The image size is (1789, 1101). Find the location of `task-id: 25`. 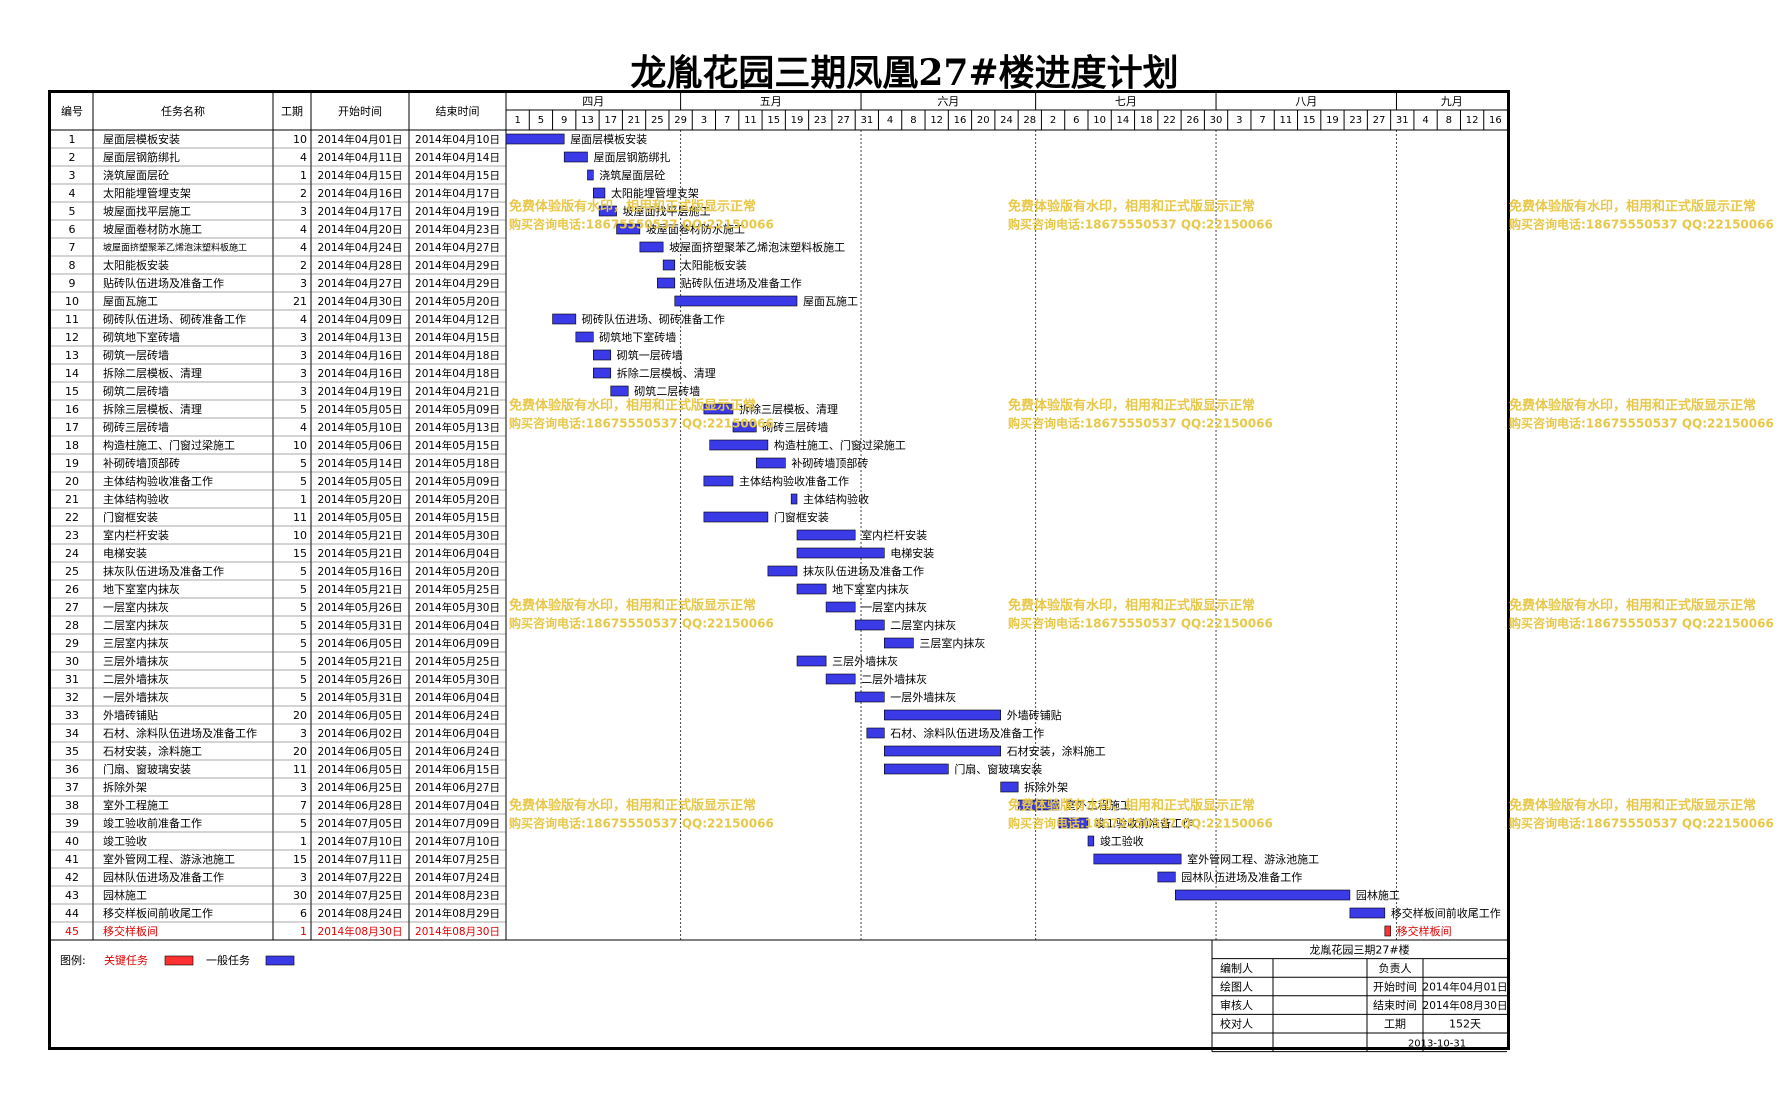

task-id: 25 is located at coordinates (72, 571).